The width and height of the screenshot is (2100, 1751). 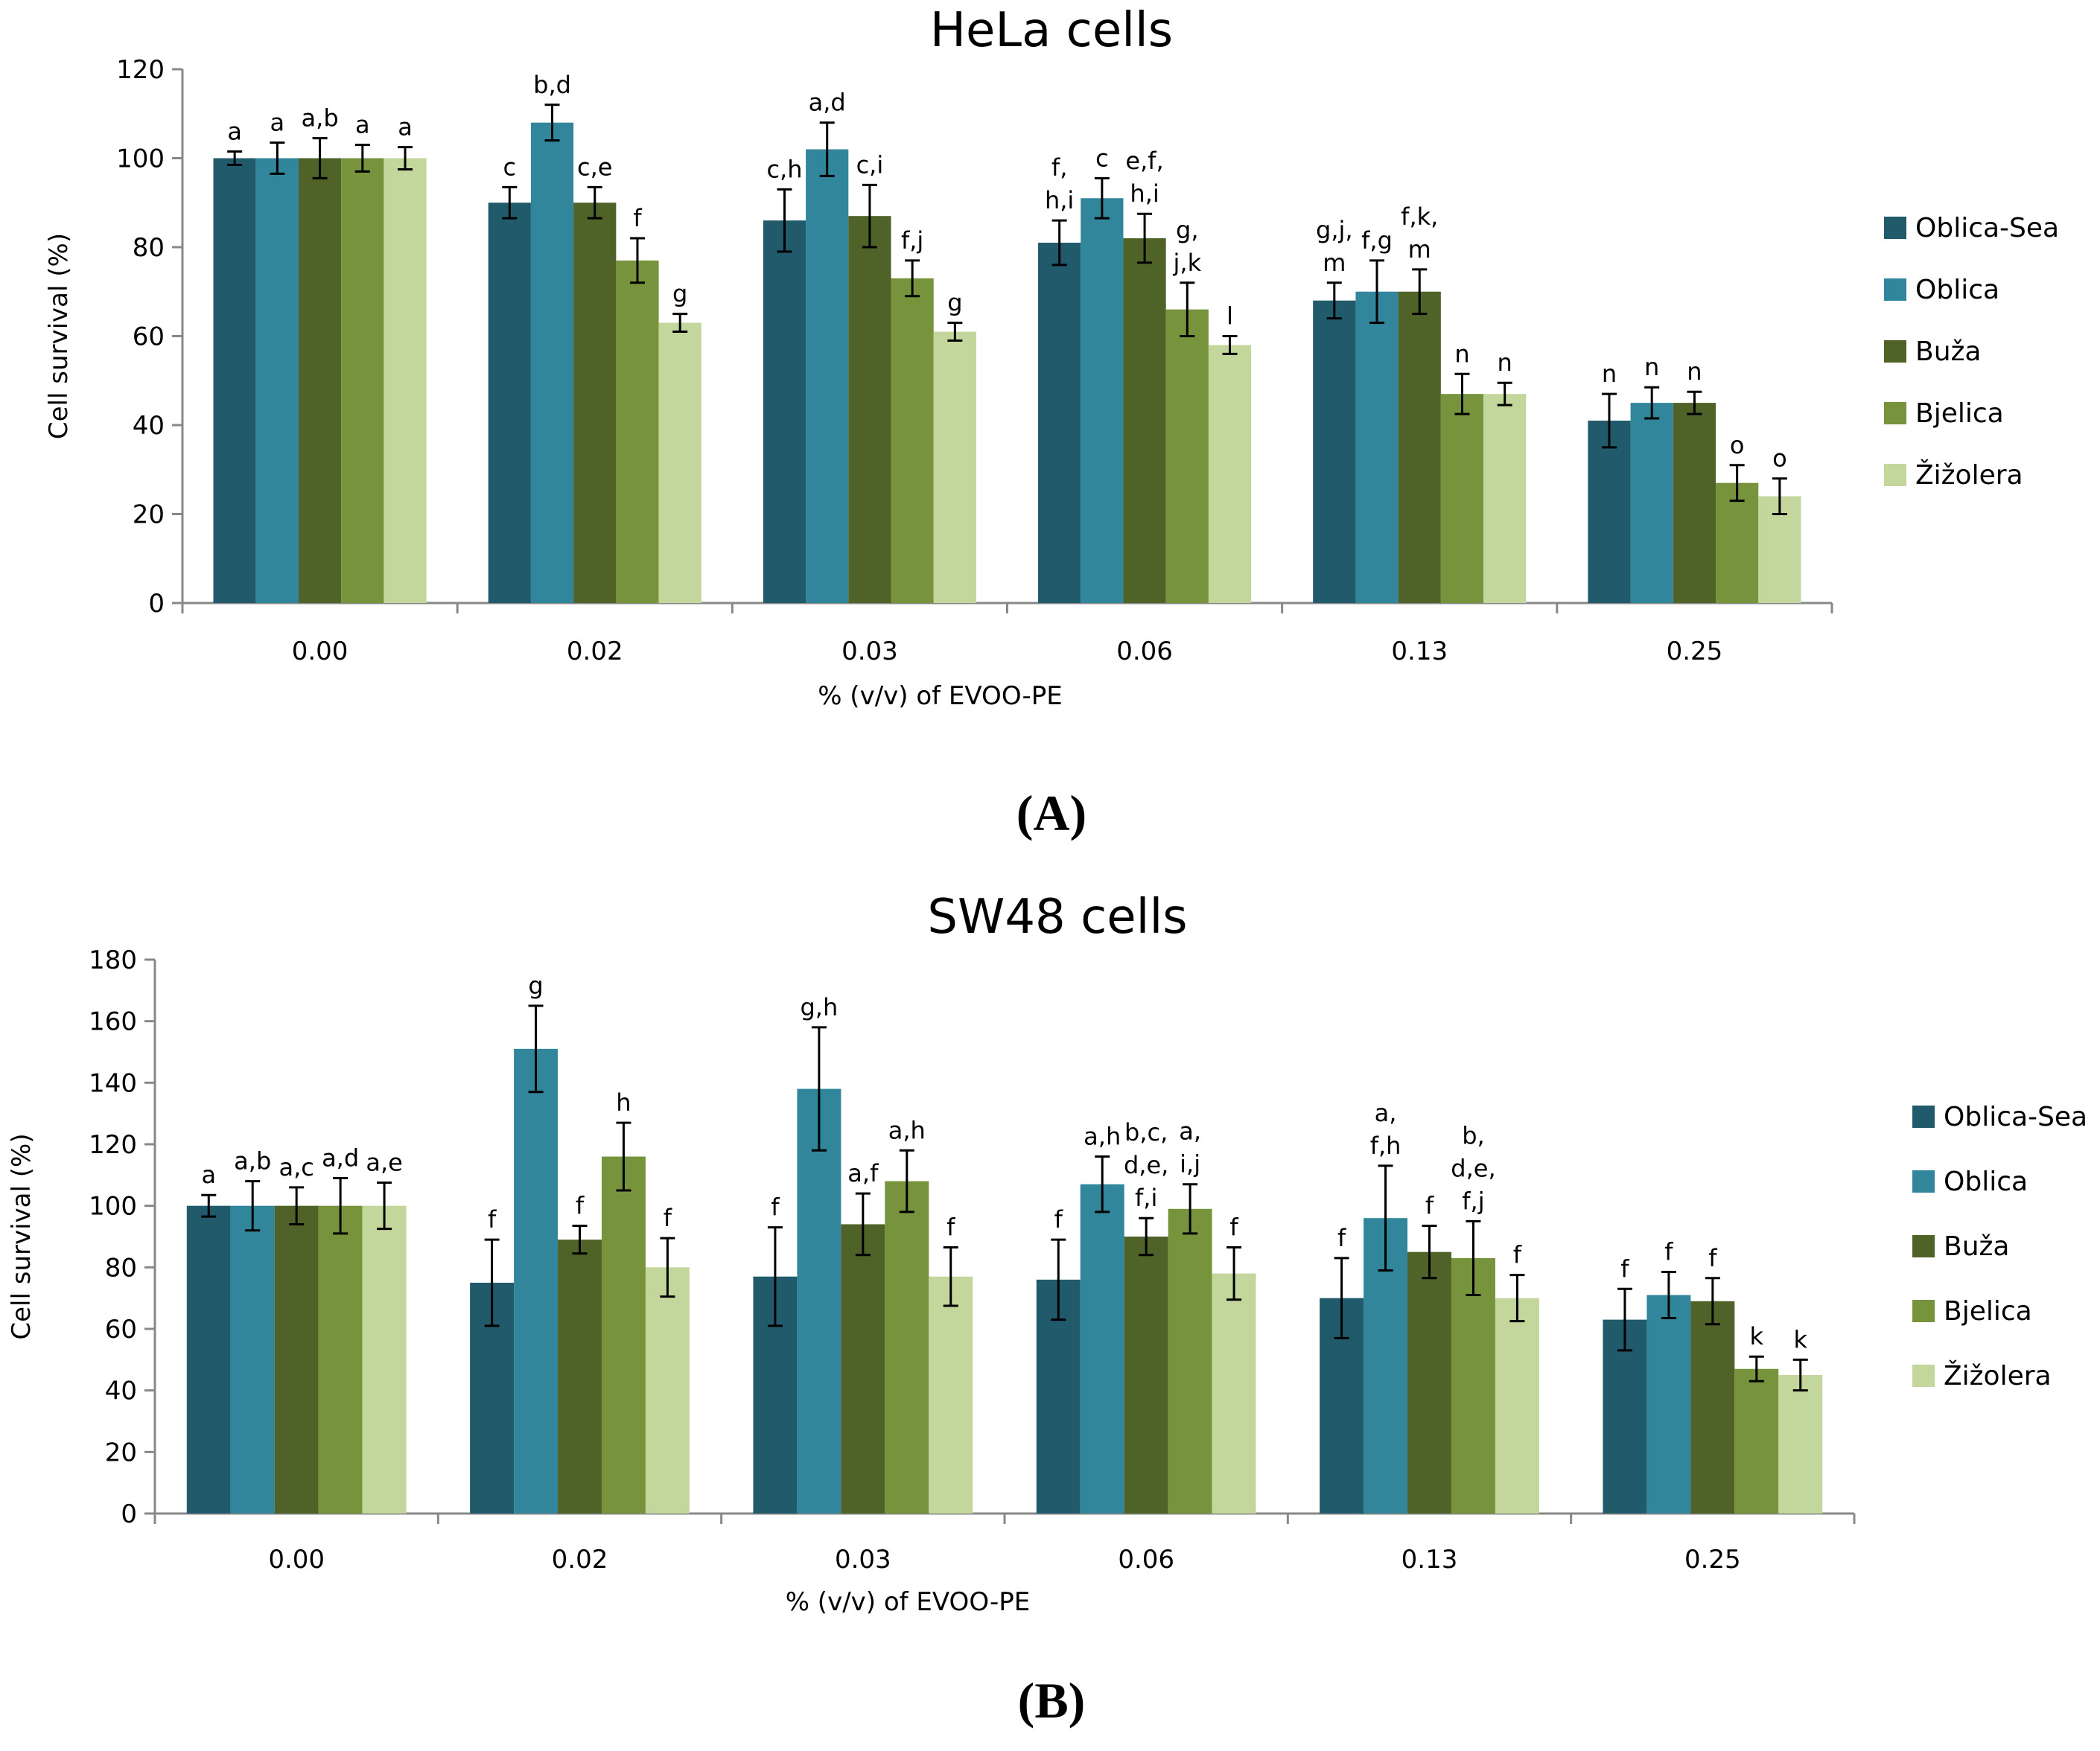 I want to click on significance-label: c,e, so click(x=594, y=167).